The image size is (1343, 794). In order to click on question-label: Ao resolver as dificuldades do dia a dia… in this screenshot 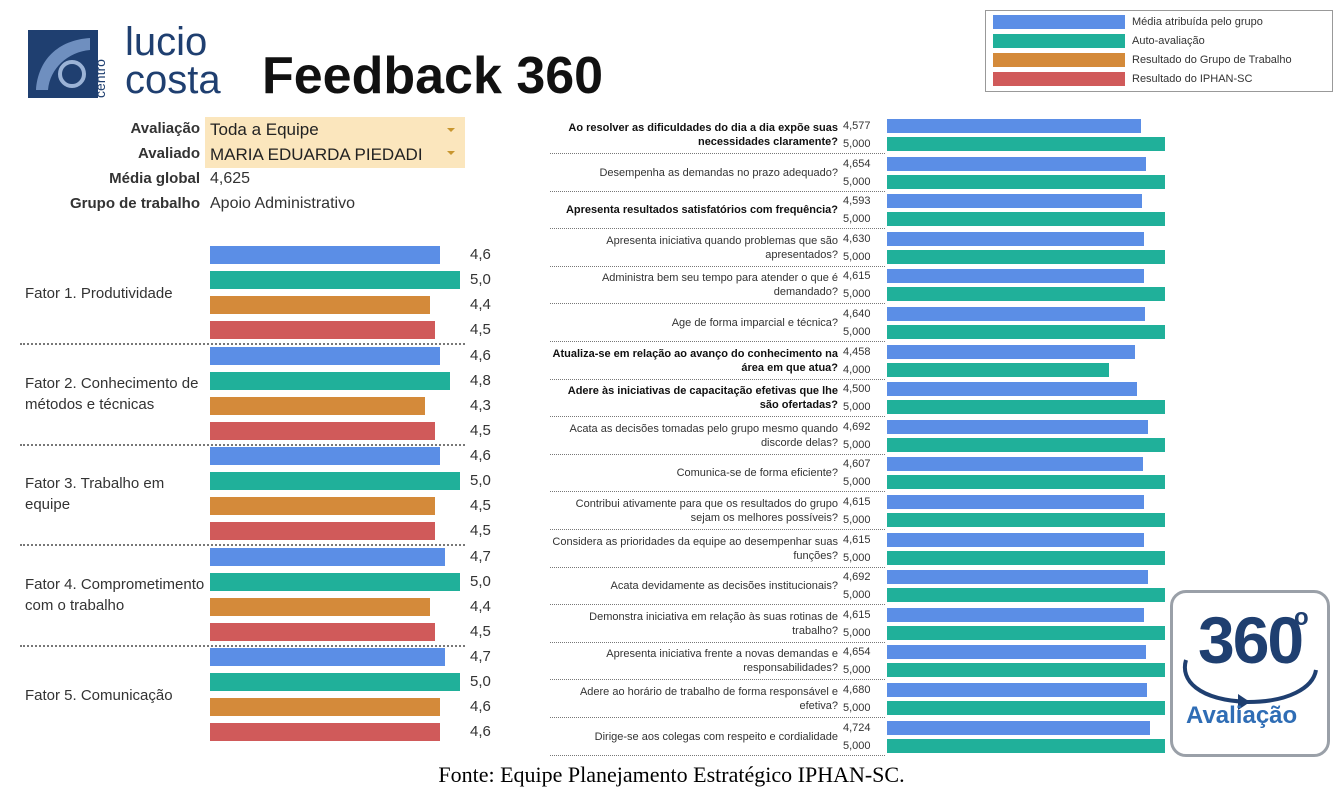, I will do `click(703, 135)`.